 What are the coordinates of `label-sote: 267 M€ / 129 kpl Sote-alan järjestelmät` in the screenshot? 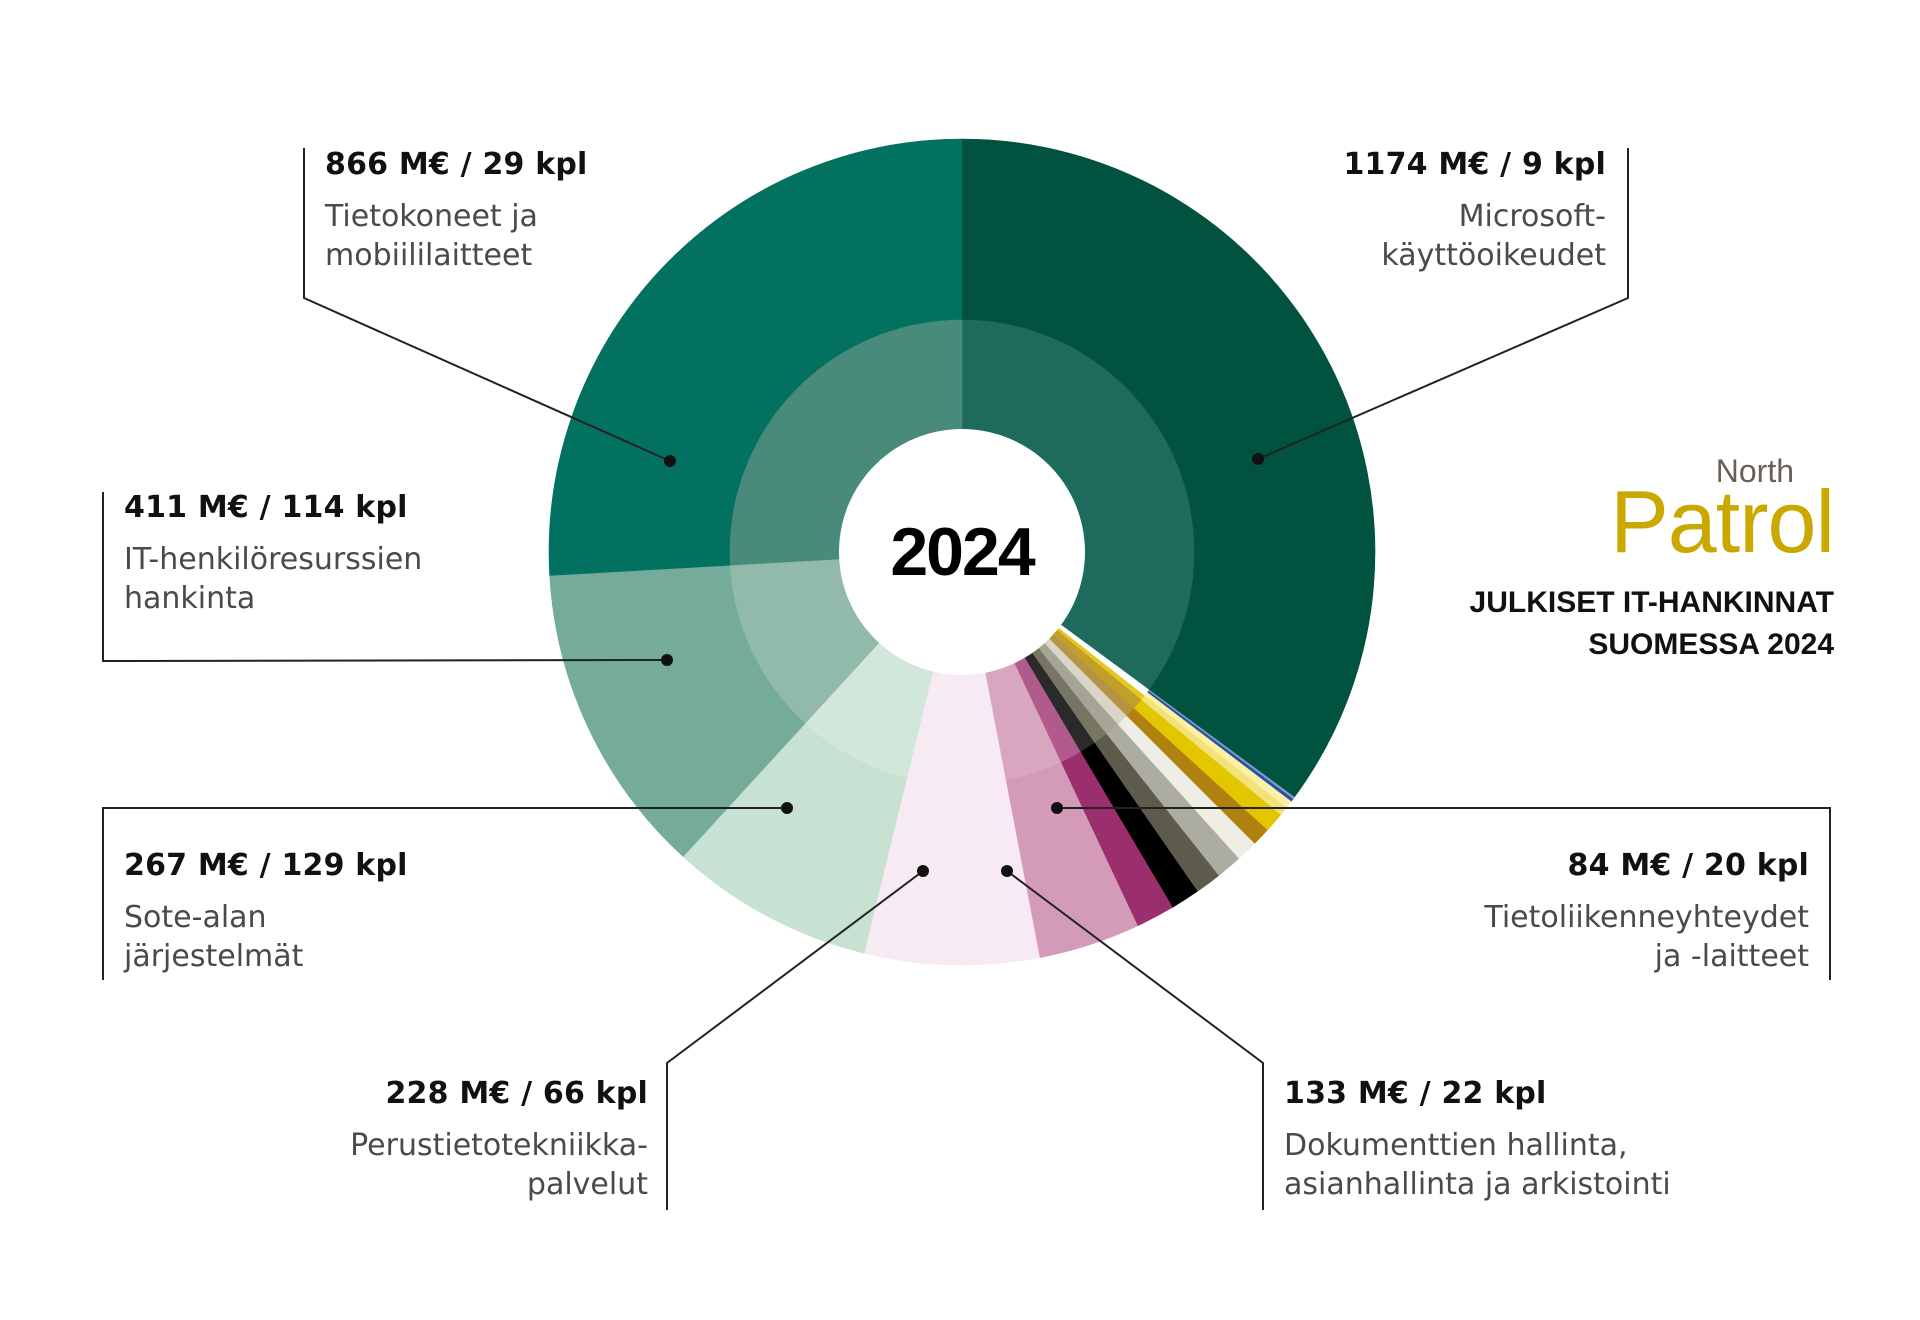 It's located at (266, 911).